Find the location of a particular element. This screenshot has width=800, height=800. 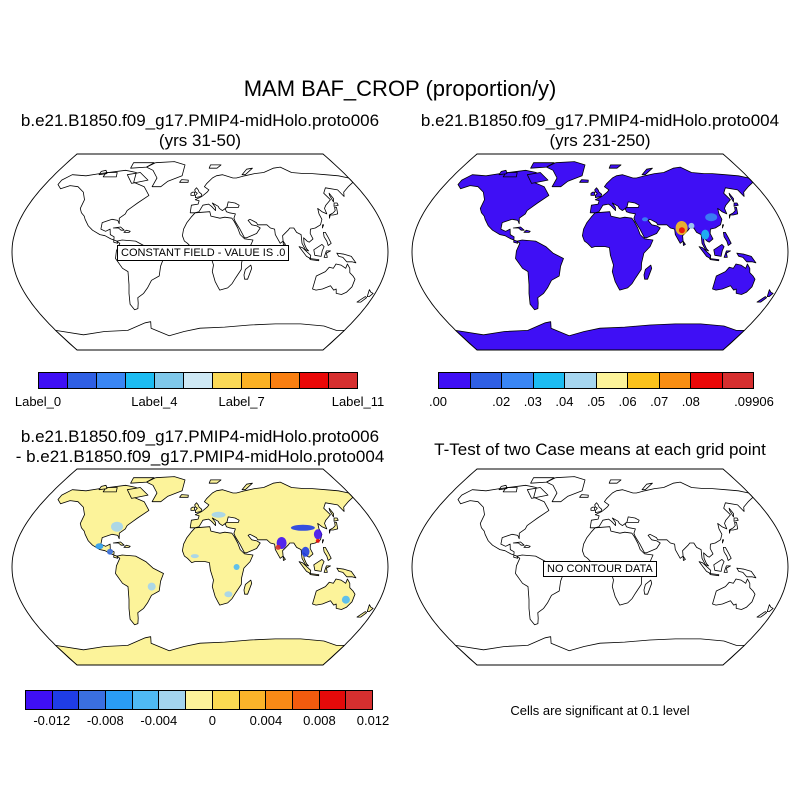

coastline-hokkaido is located at coordinates (736, 519).